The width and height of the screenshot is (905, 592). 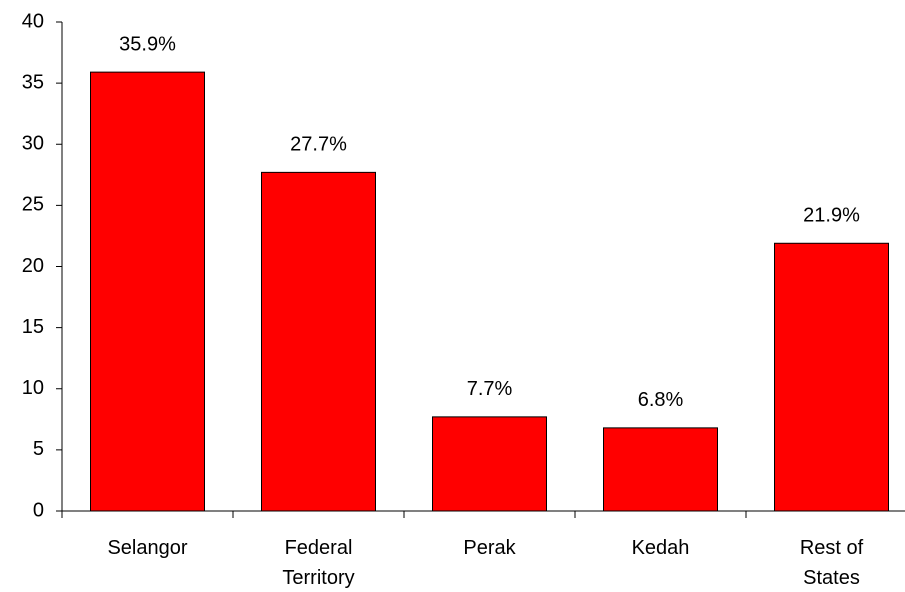 What do you see at coordinates (33, 266) in the screenshot?
I see `y-tick-label: 20` at bounding box center [33, 266].